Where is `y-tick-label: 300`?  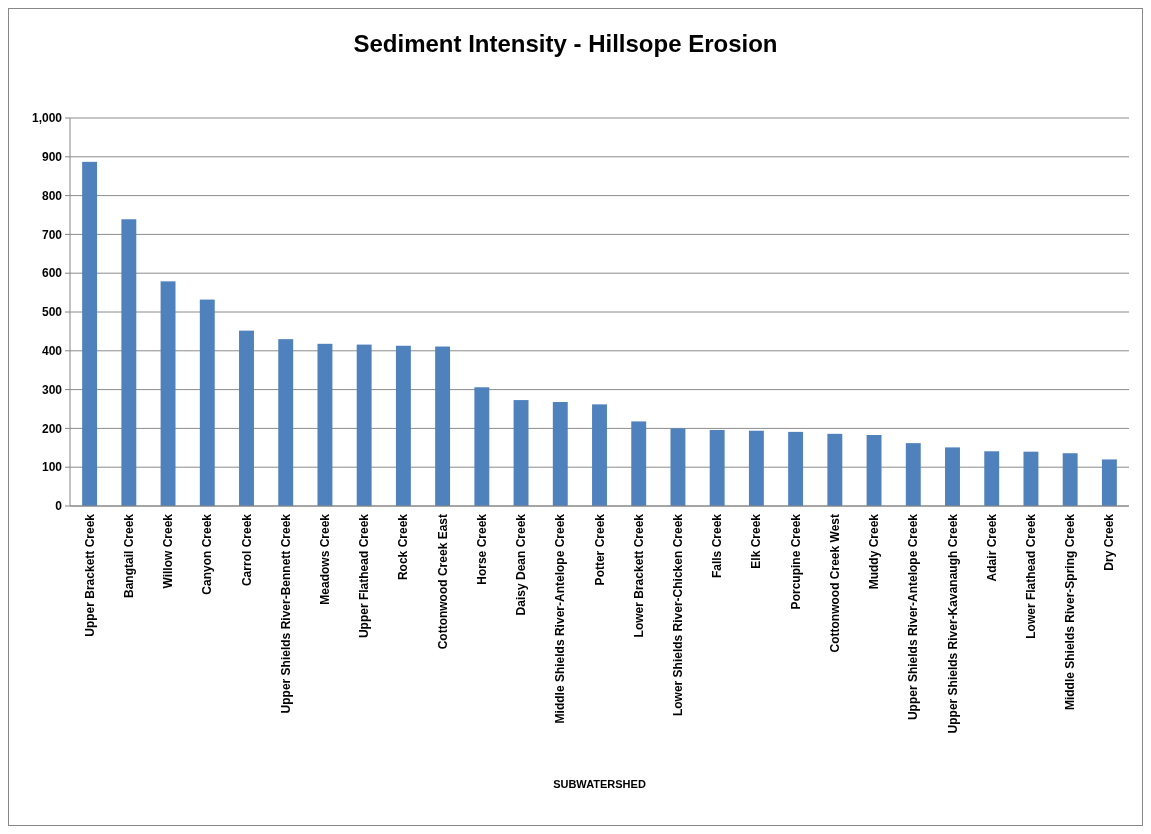
y-tick-label: 300 is located at coordinates (52, 389).